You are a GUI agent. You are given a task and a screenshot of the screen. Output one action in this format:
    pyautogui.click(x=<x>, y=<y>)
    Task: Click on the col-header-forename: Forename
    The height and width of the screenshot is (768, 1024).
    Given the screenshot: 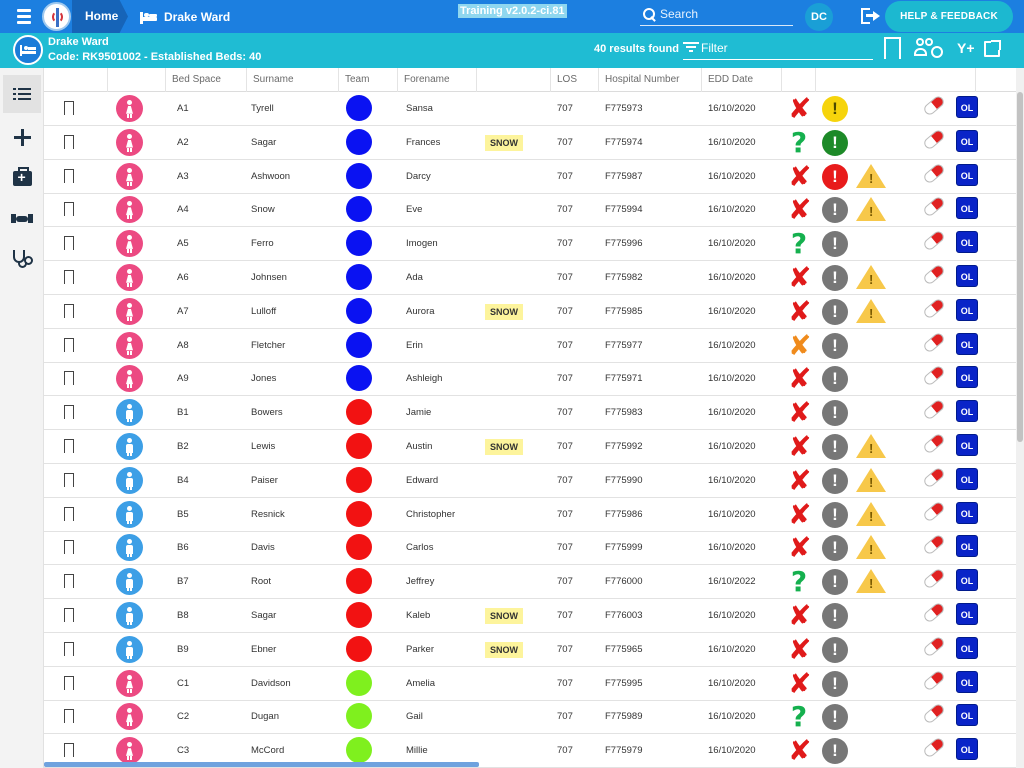 What is the action you would take?
    pyautogui.click(x=436, y=80)
    